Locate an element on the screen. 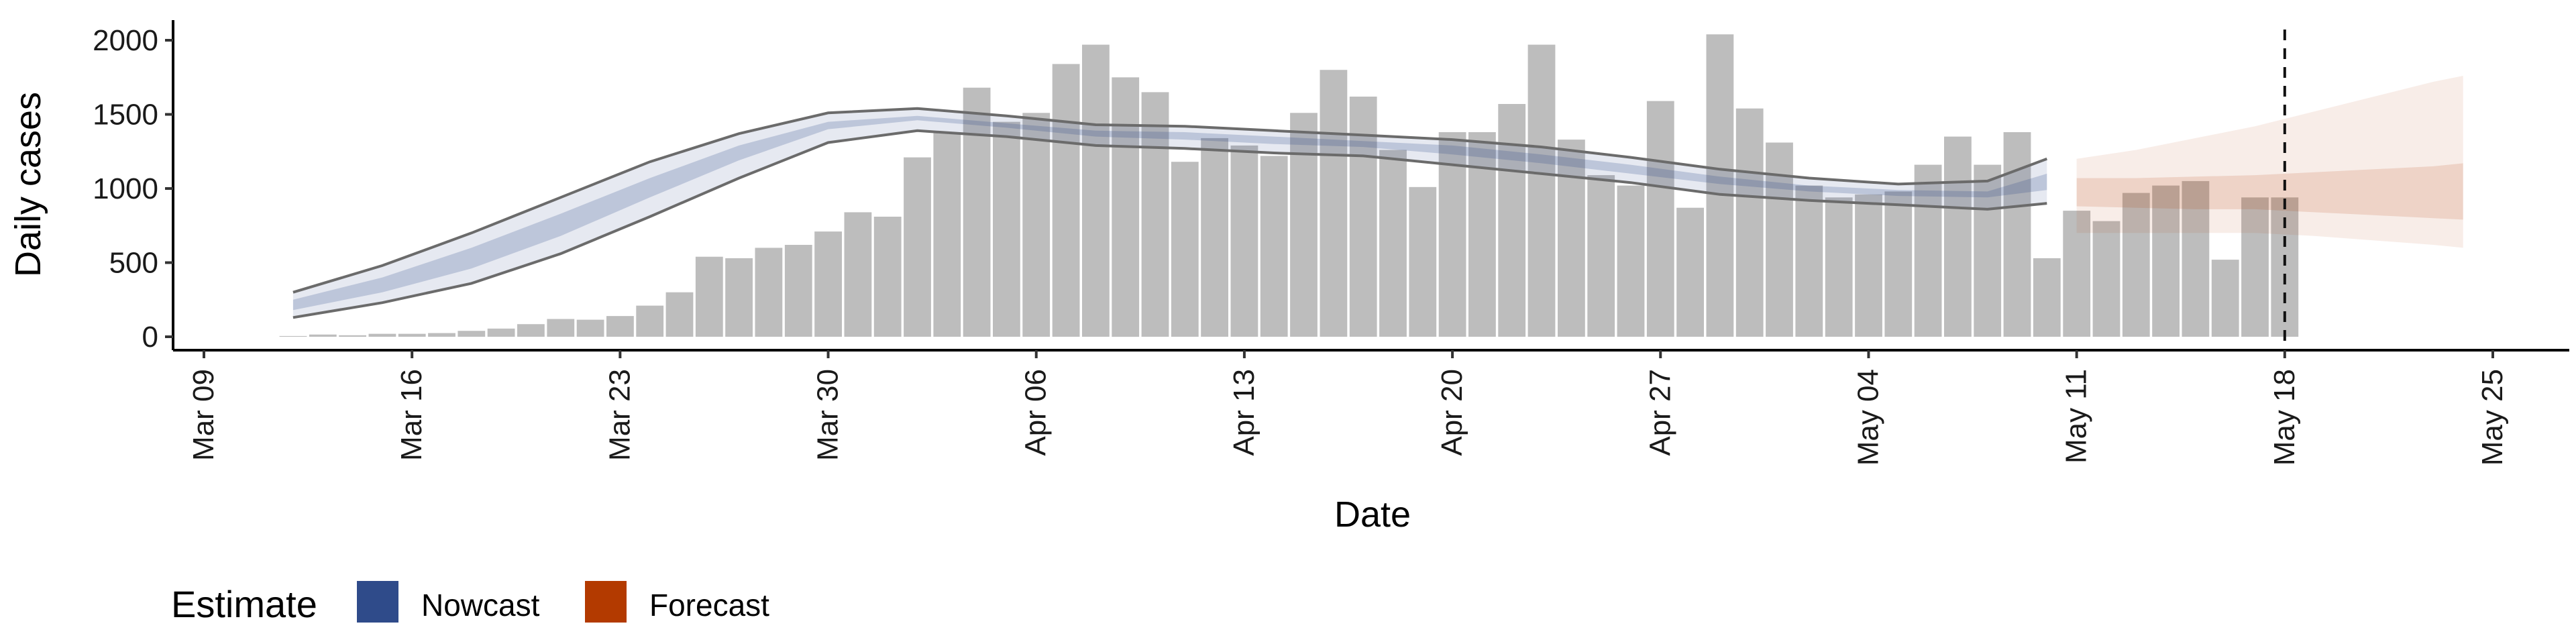 Image resolution: width=2576 pixels, height=644 pixels. x-tick-label-1: Mar 16 is located at coordinates (411, 415).